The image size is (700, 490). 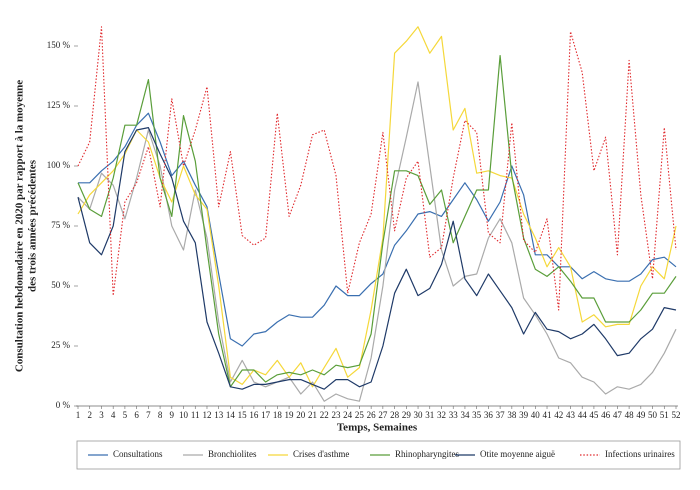 What do you see at coordinates (465, 415) in the screenshot?
I see `x-tick-label: 34` at bounding box center [465, 415].